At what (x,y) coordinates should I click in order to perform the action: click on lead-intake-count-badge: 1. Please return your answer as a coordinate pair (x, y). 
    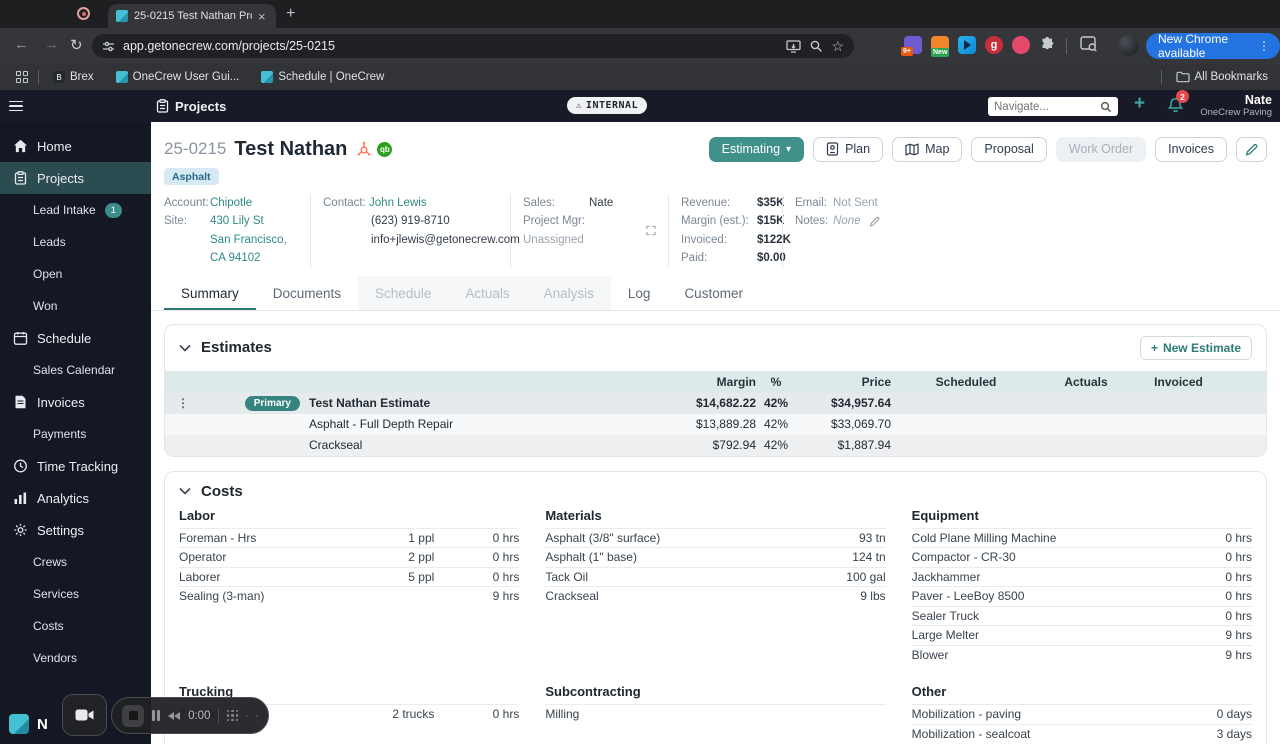
    Looking at the image, I should click on (113, 210).